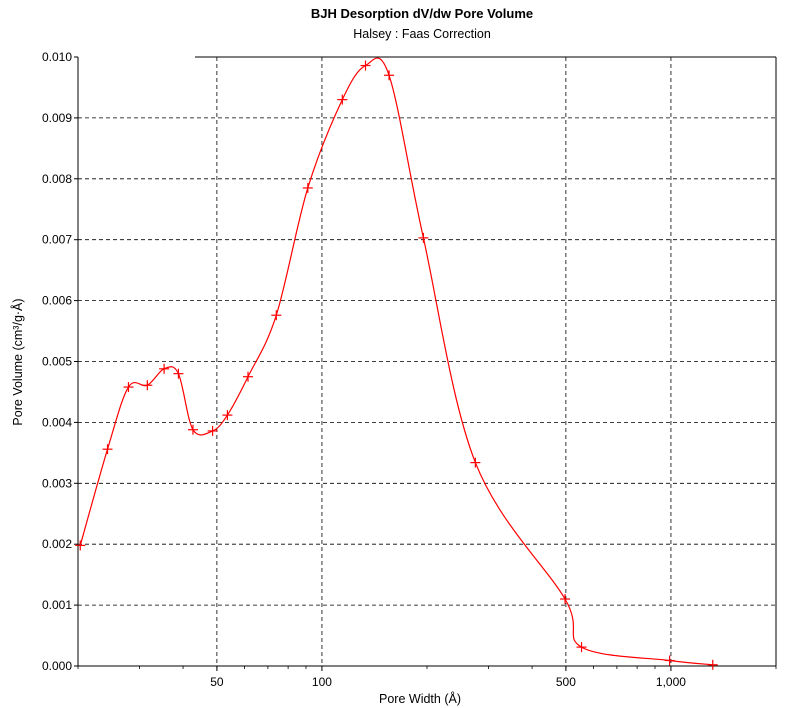  Describe the element at coordinates (57, 605) in the screenshot. I see `y-tick-label: 0.001` at that location.